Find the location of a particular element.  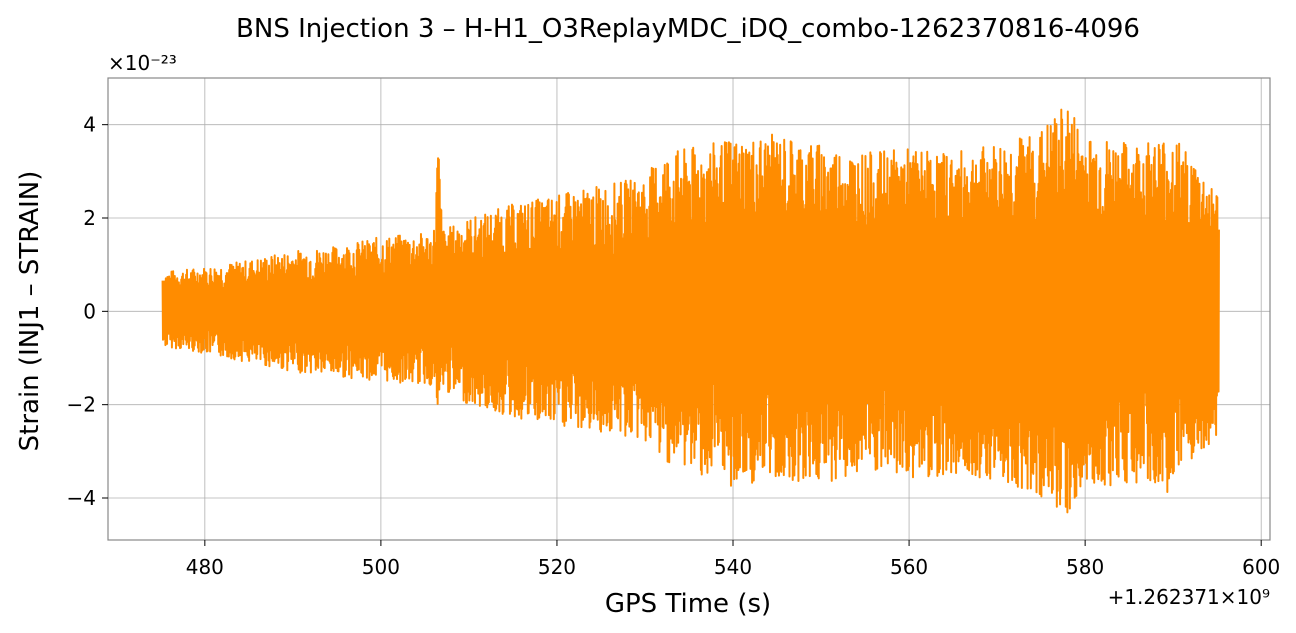

y-tick-label: 0 is located at coordinates (89, 311).